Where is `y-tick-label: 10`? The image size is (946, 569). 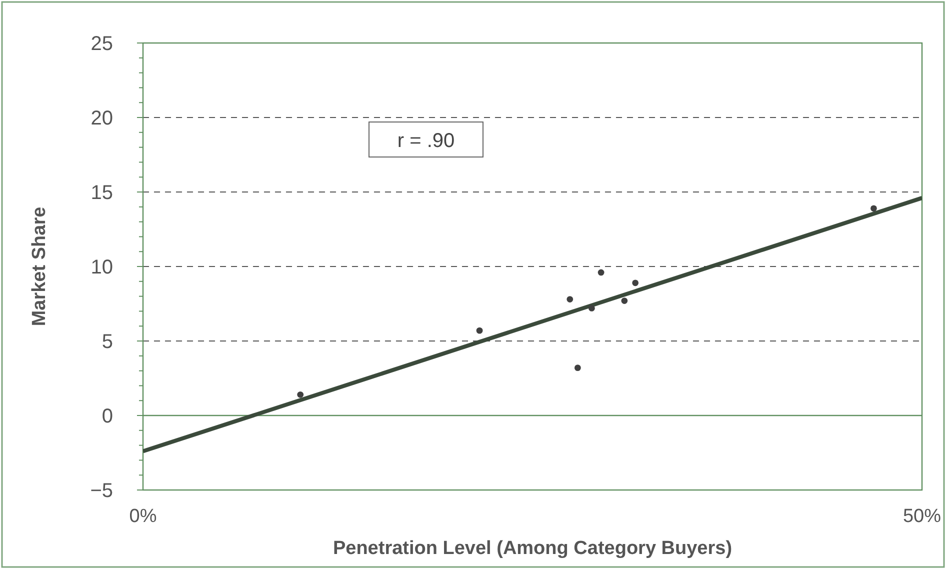 y-tick-label: 10 is located at coordinates (101, 267).